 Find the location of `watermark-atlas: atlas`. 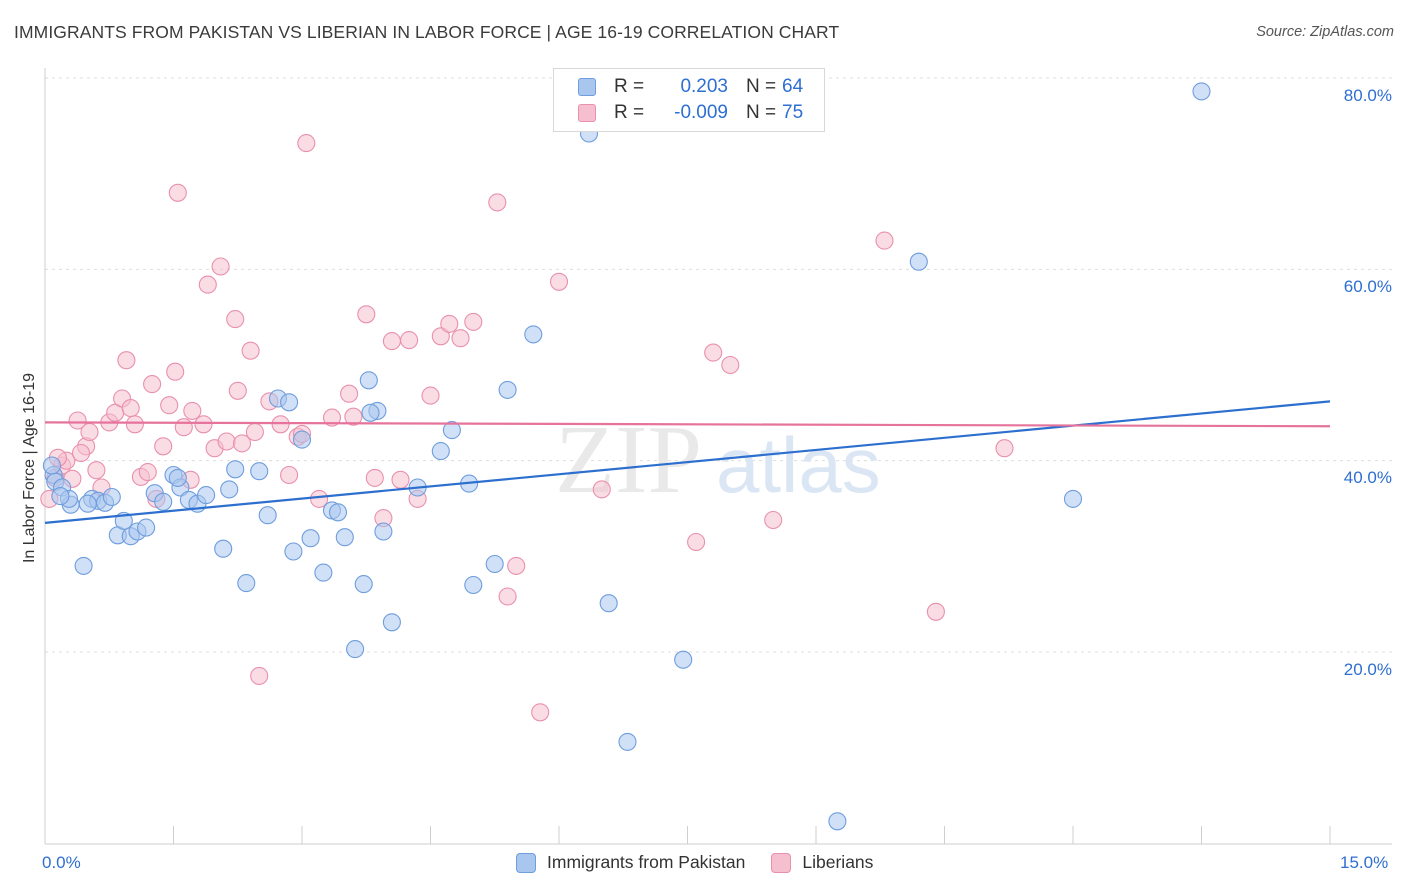

watermark-atlas: atlas is located at coordinates (798, 465).